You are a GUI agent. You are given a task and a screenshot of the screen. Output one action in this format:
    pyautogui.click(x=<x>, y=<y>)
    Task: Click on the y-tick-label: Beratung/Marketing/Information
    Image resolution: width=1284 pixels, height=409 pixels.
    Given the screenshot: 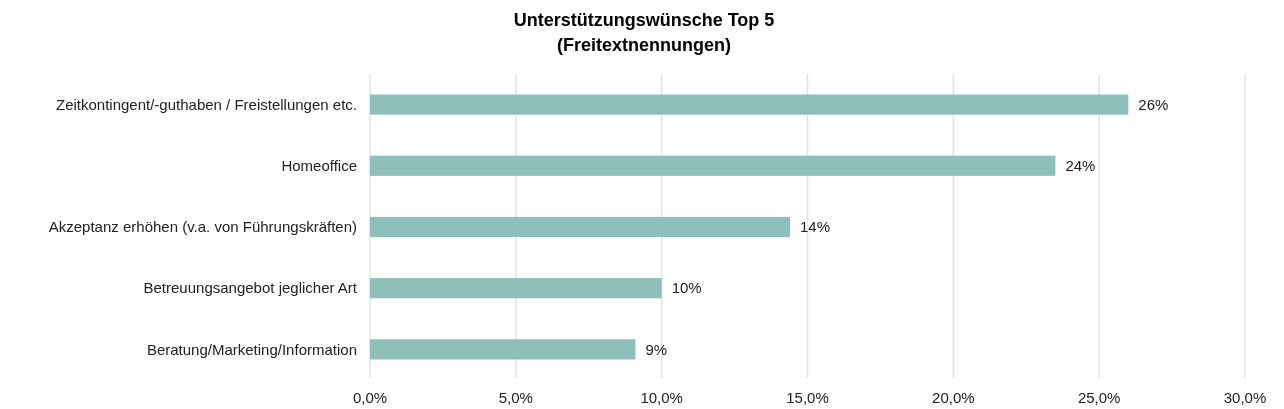 What is the action you would take?
    pyautogui.click(x=251, y=349)
    